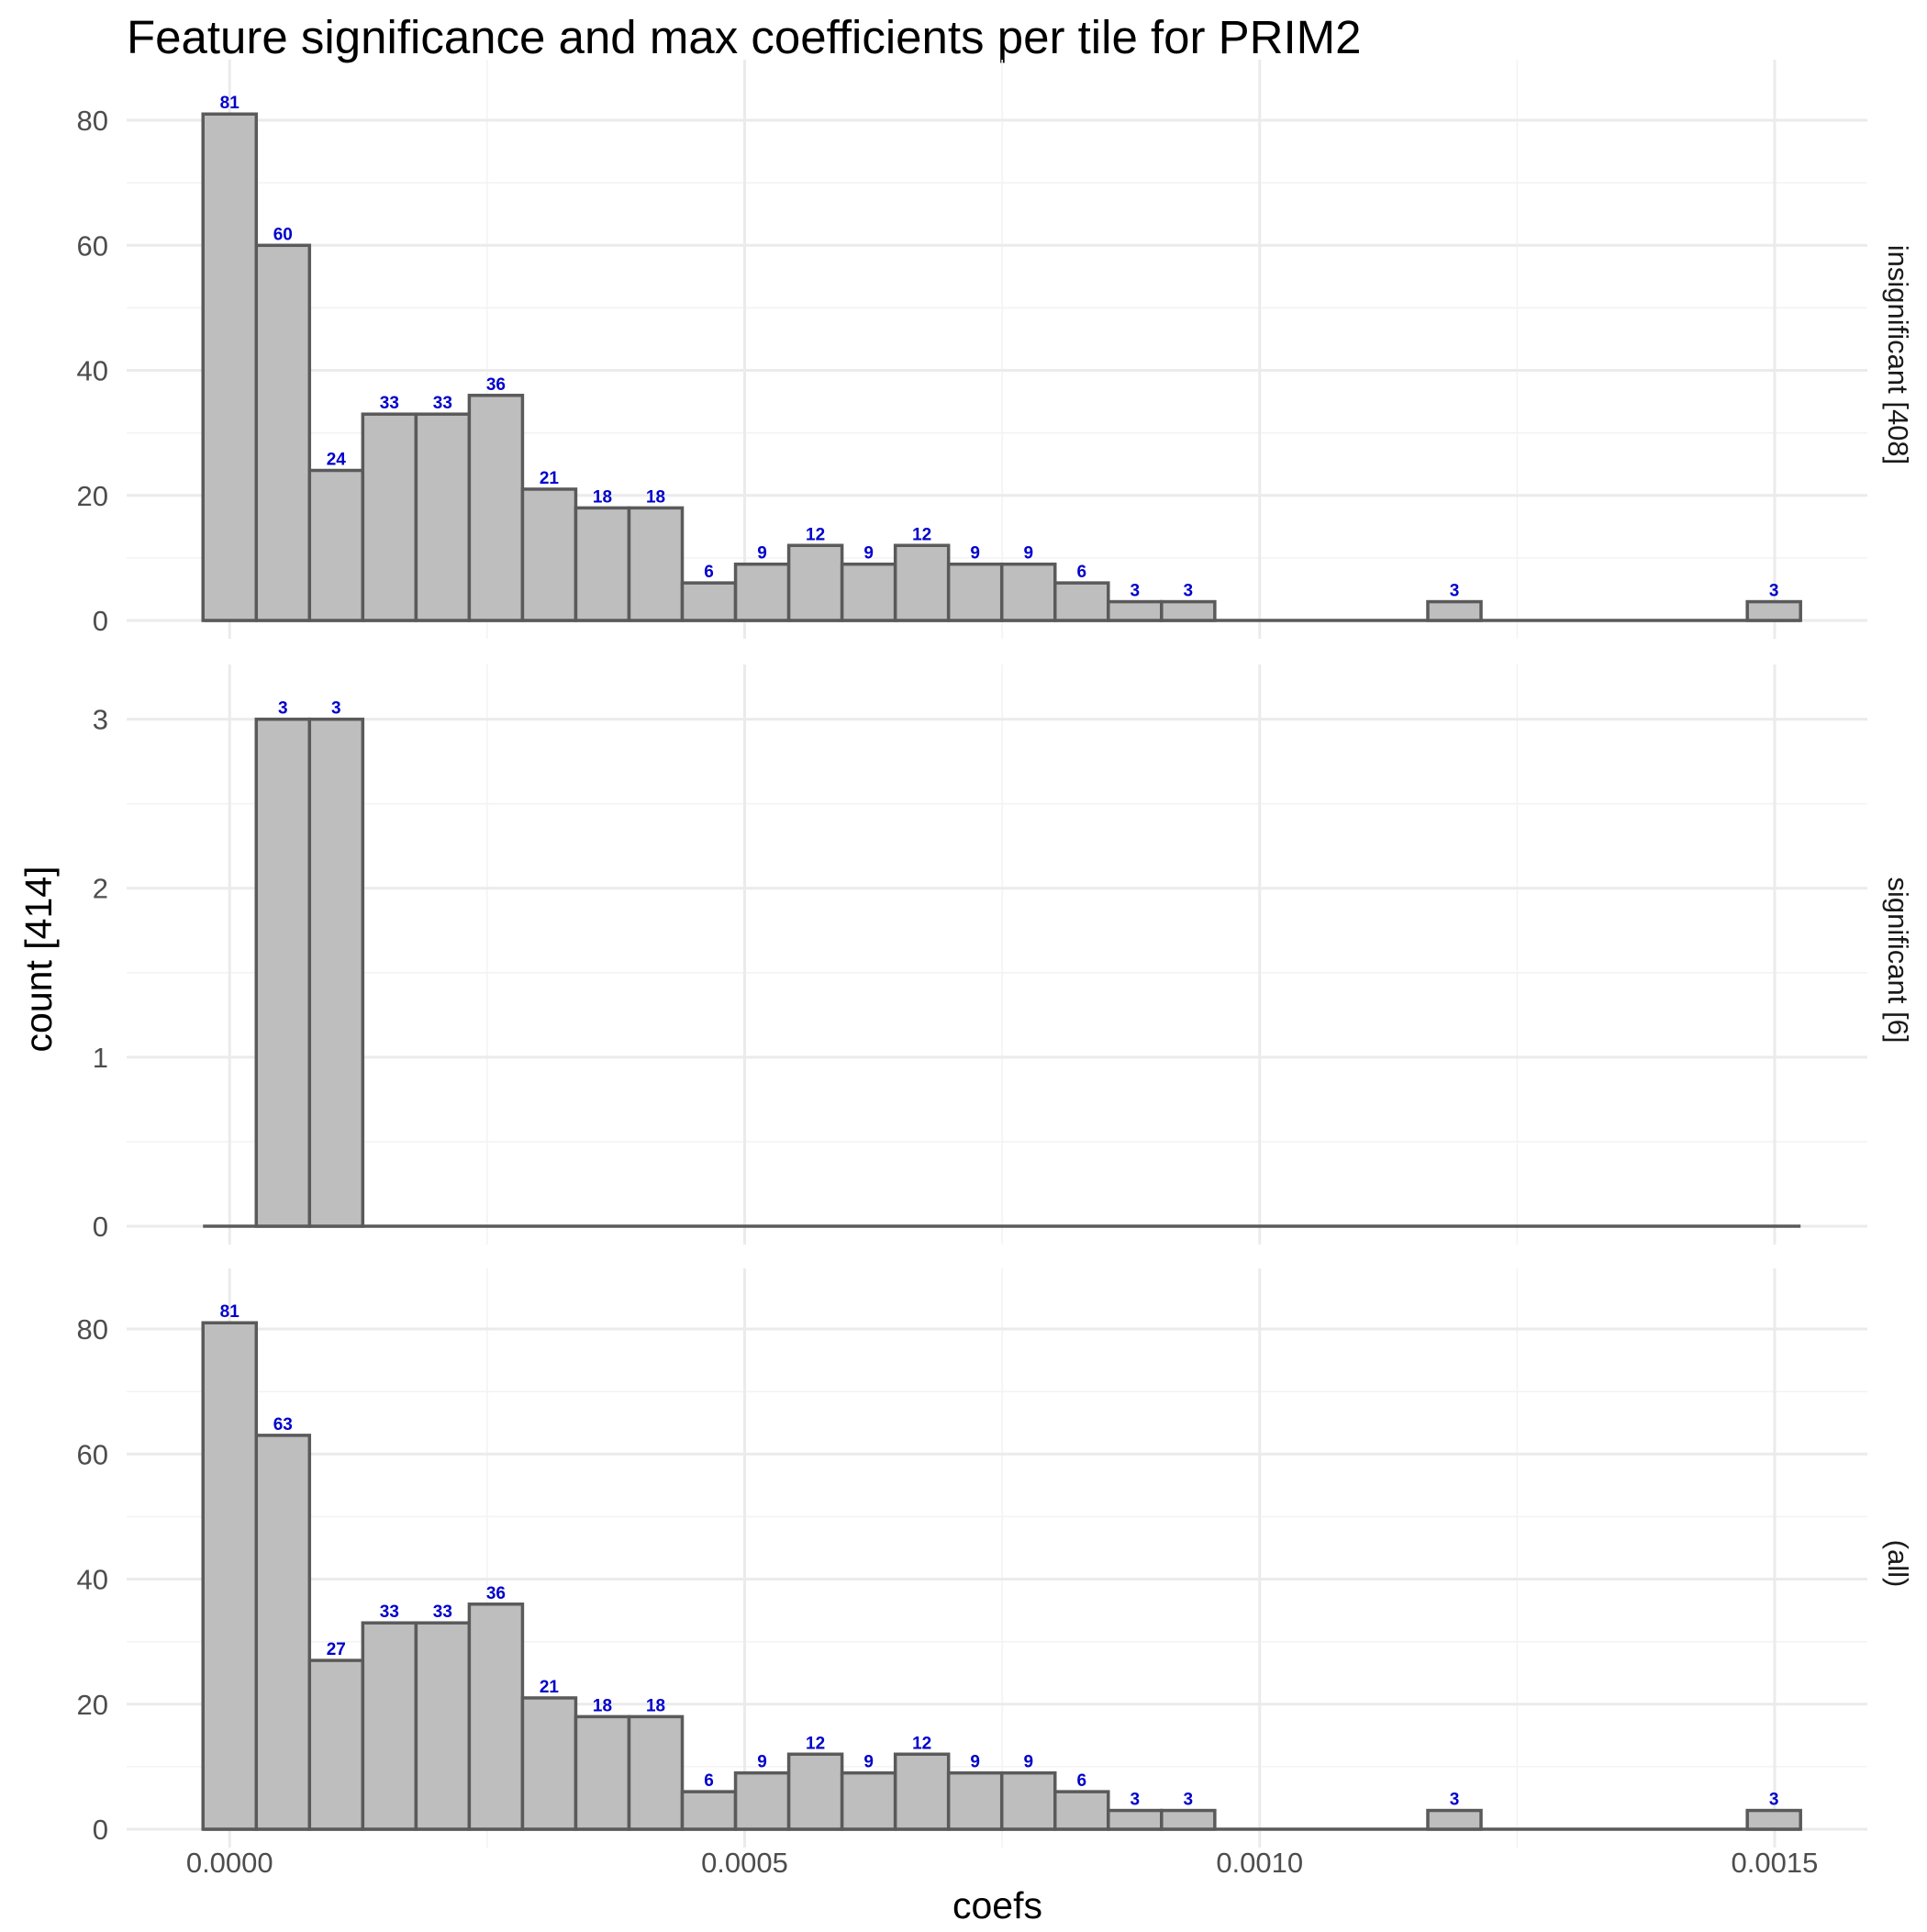 This screenshot has height=1932, width=1927. Describe the element at coordinates (92, 496) in the screenshot. I see `y-tick-label: 20` at that location.